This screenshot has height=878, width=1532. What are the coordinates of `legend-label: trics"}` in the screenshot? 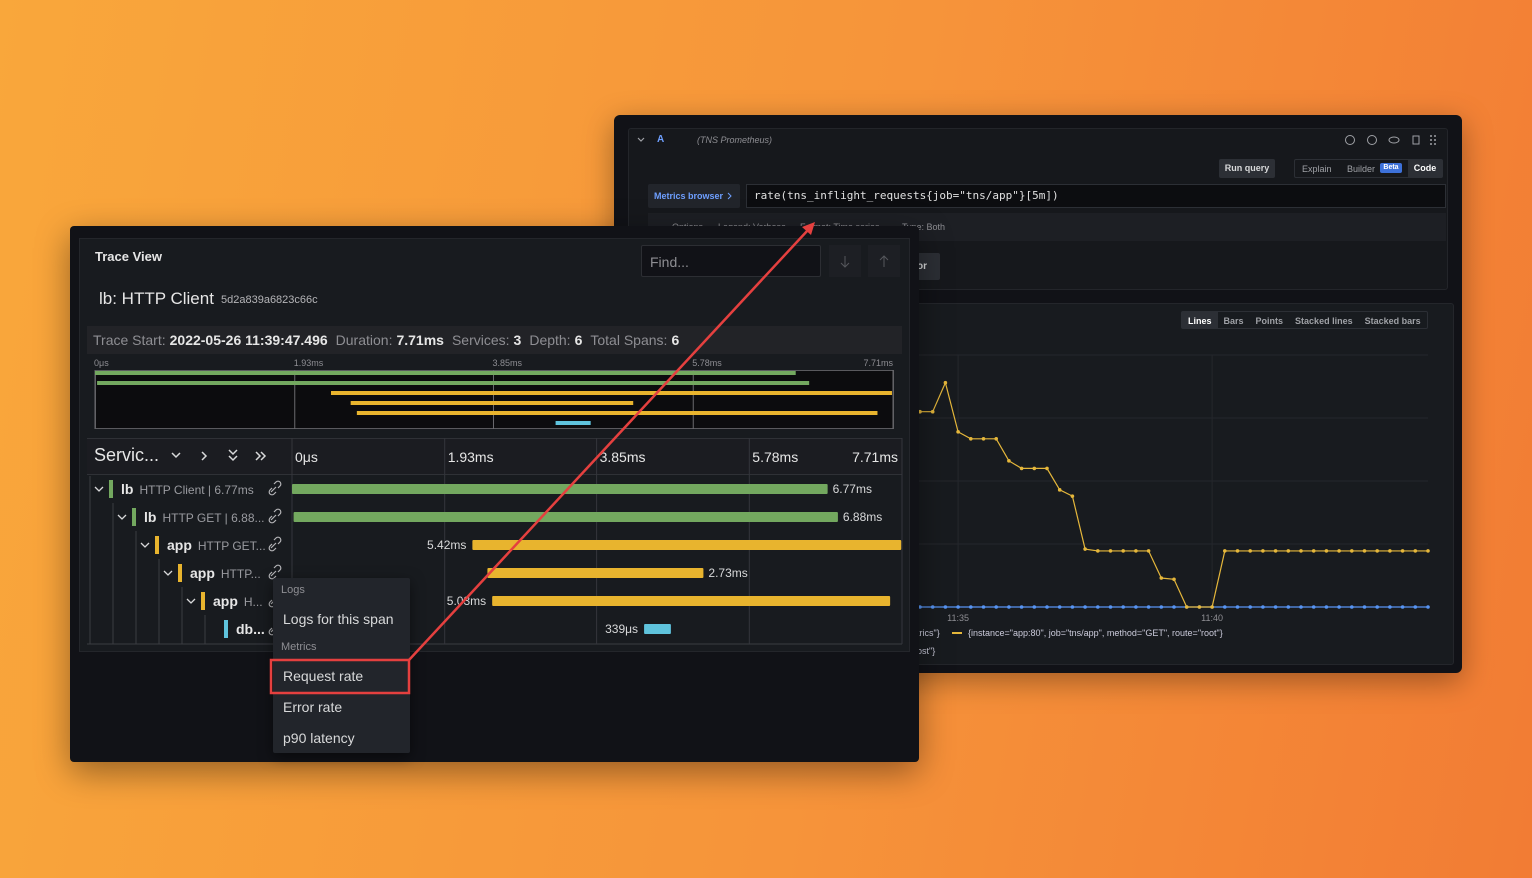 It's located at (928, 633).